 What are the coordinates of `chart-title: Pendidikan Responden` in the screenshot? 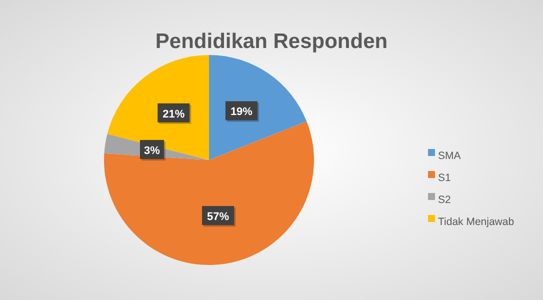 It's located at (271, 41).